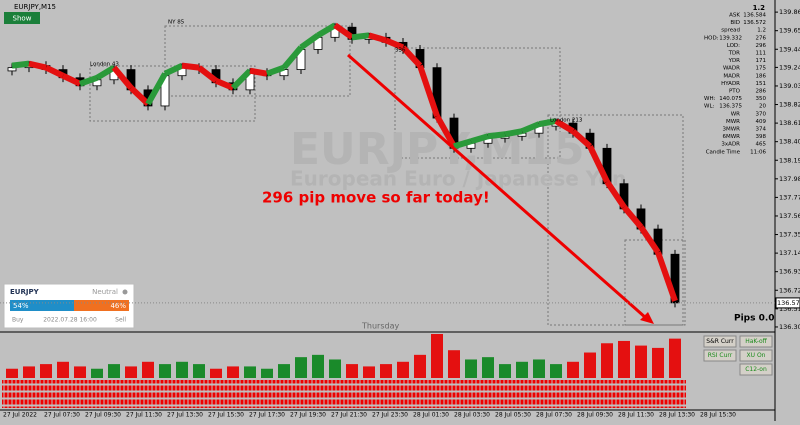 This screenshot has height=425, width=800. Describe the element at coordinates (754, 23) in the screenshot. I see `info-value: 136.572` at that location.